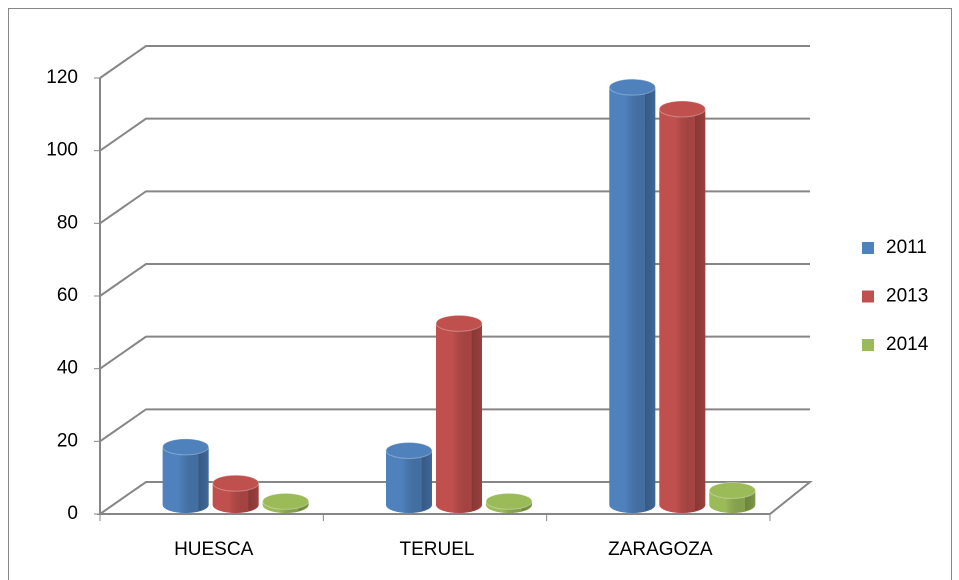 The image size is (959, 580). What do you see at coordinates (660, 549) in the screenshot?
I see `x-tick-label: ZARAGOZA` at bounding box center [660, 549].